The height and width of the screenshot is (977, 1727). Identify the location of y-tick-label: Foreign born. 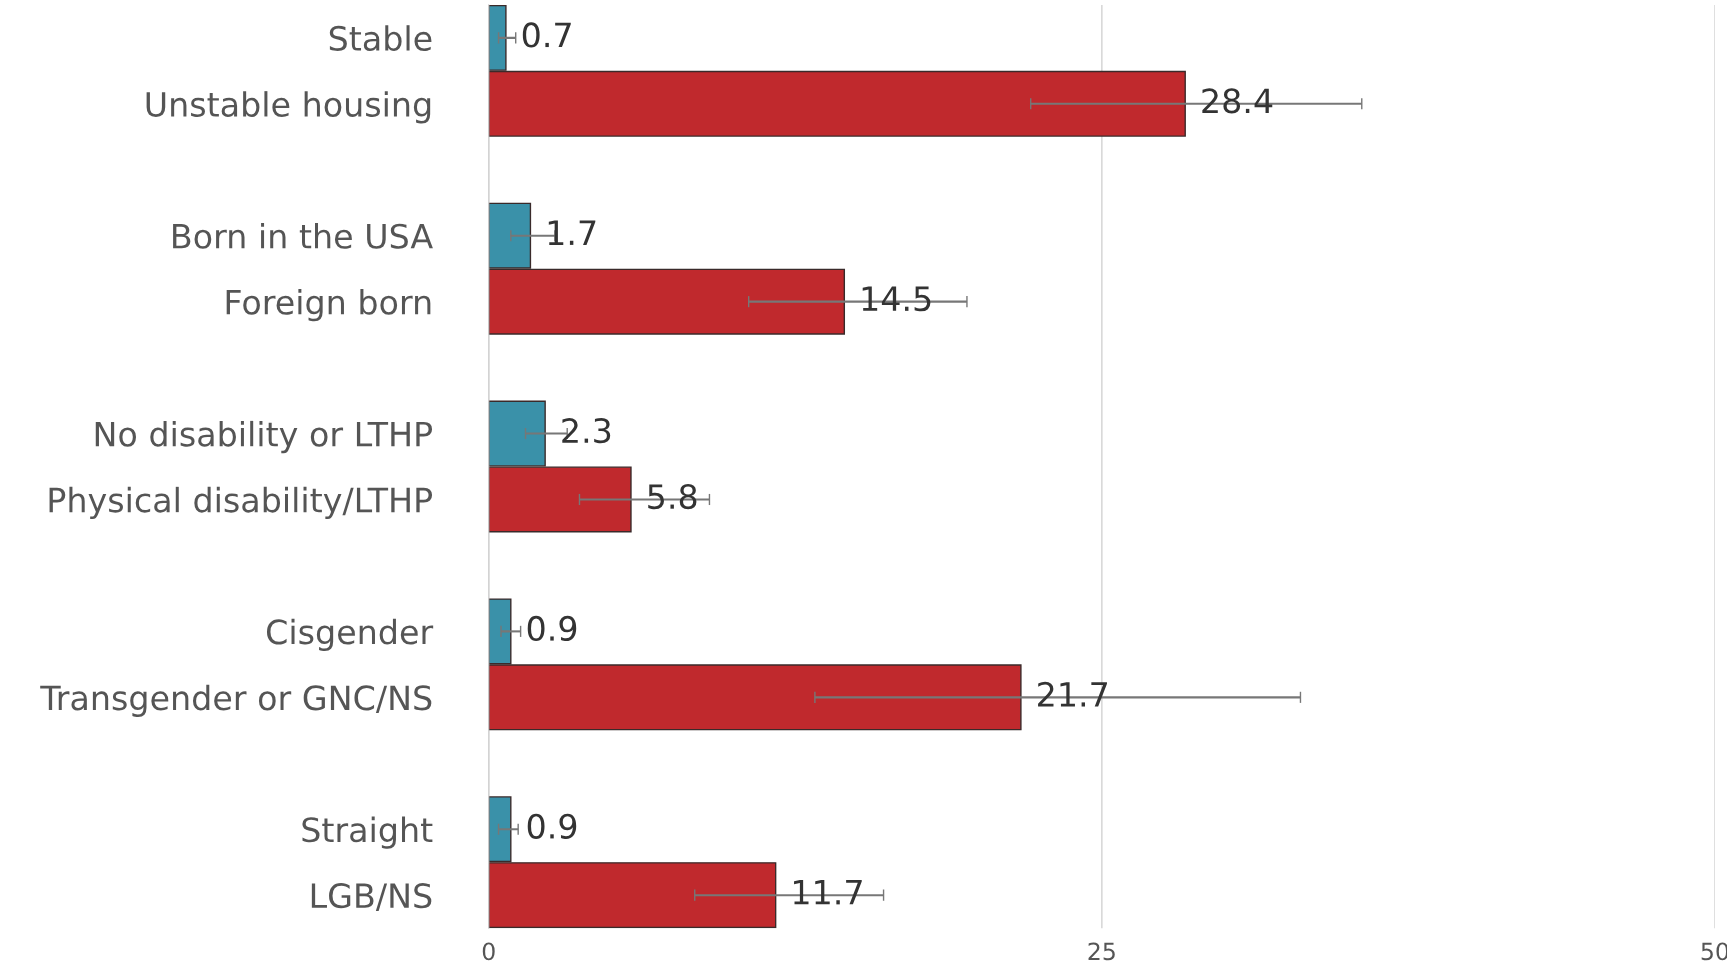
(328, 305).